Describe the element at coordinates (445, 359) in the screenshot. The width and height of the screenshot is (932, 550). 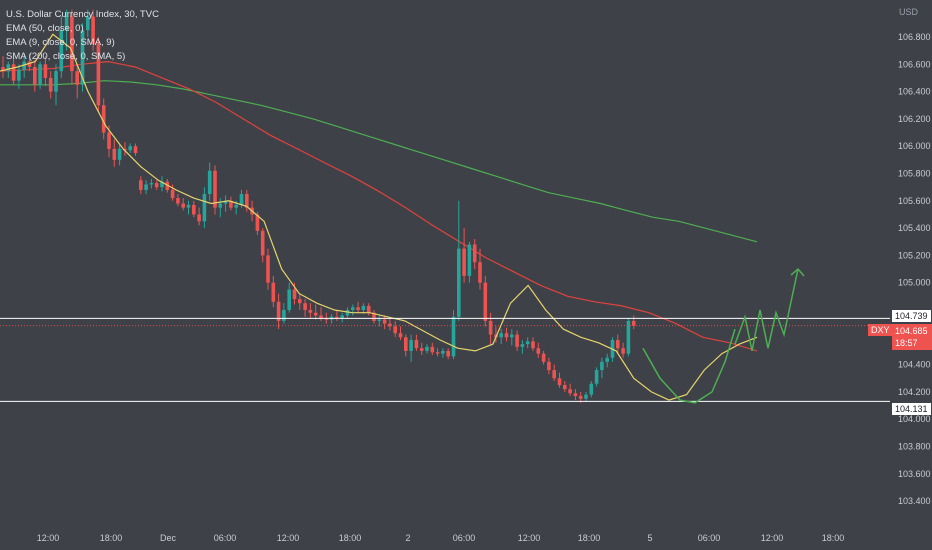
I see `horizontal-levels` at that location.